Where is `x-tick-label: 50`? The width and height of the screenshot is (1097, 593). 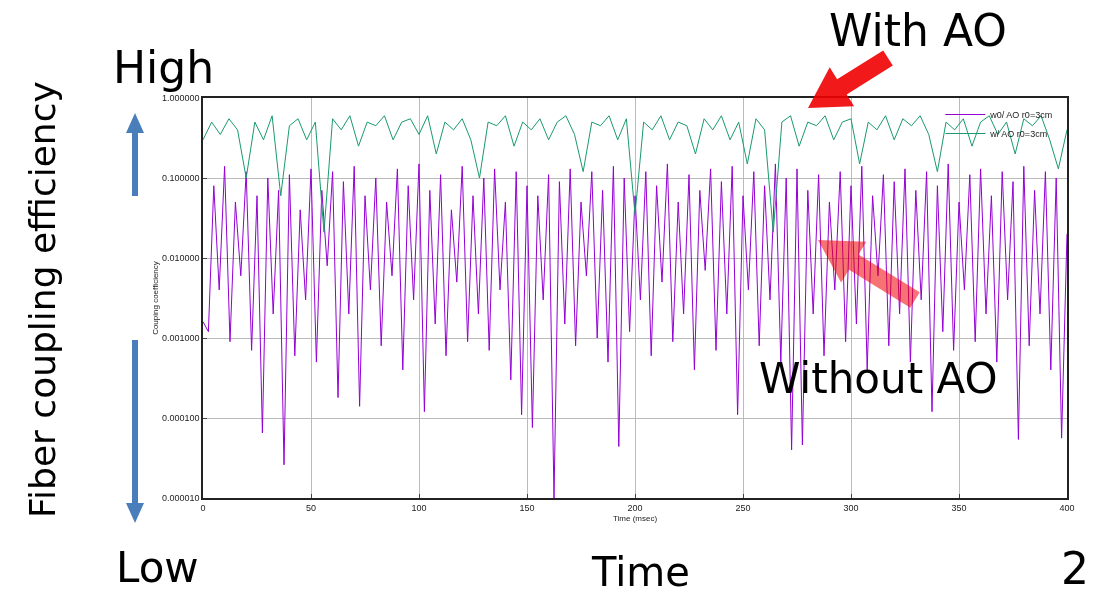
x-tick-label: 50 is located at coordinates (311, 507).